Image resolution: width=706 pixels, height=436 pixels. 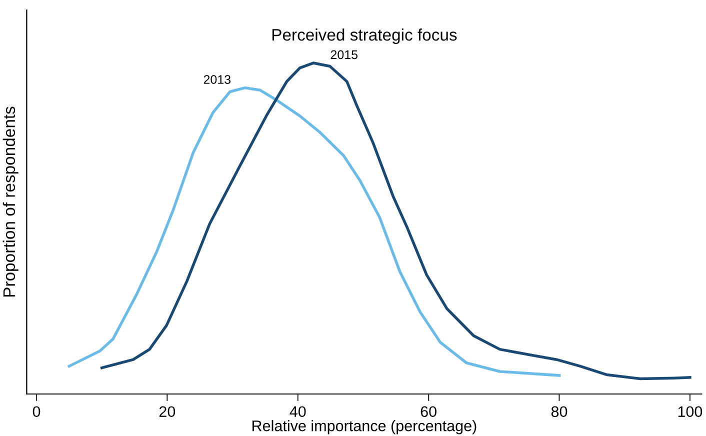 I want to click on x-tick-label: 20, so click(x=167, y=412).